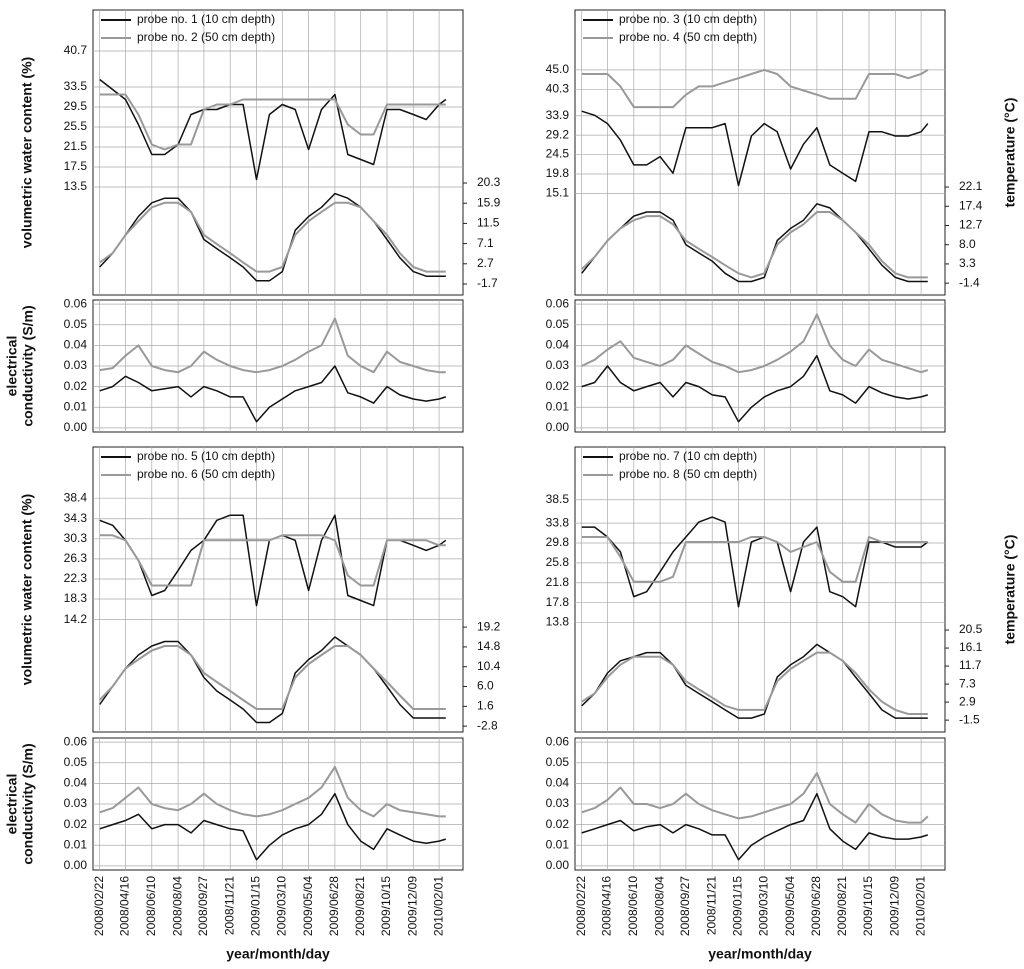 The height and width of the screenshot is (969, 1024). Describe the element at coordinates (206, 37) in the screenshot. I see `legend-label: probe no. 2 (50 cm depth)` at that location.